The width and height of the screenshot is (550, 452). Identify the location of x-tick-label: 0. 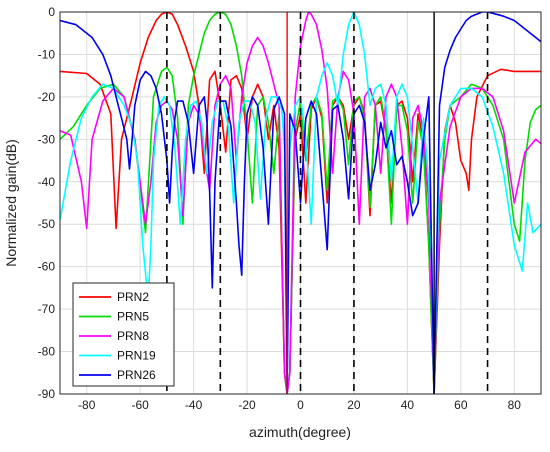
(300, 405).